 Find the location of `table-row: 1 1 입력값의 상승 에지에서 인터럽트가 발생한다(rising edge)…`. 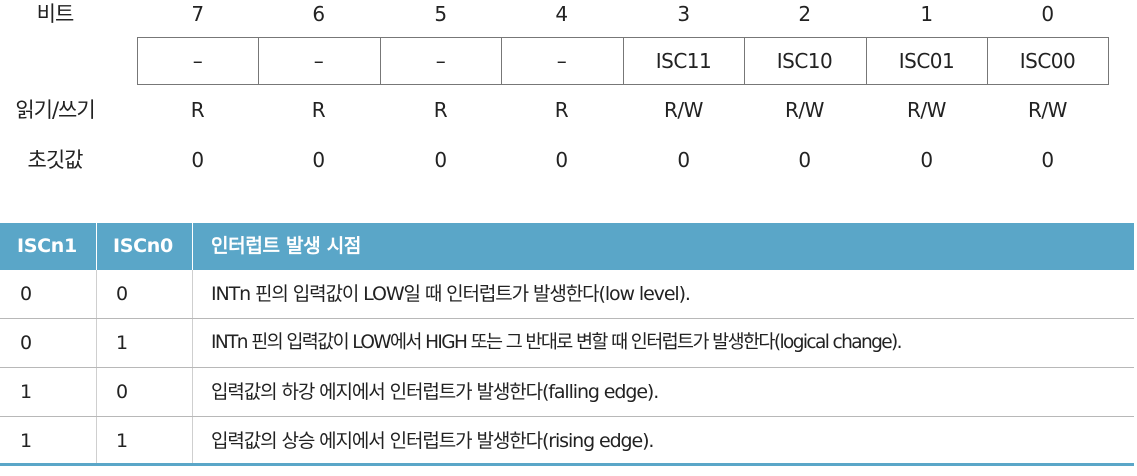

table-row: 1 1 입력값의 상승 에지에서 인터럽트가 발생한다(rising edge)… is located at coordinates (567, 441).